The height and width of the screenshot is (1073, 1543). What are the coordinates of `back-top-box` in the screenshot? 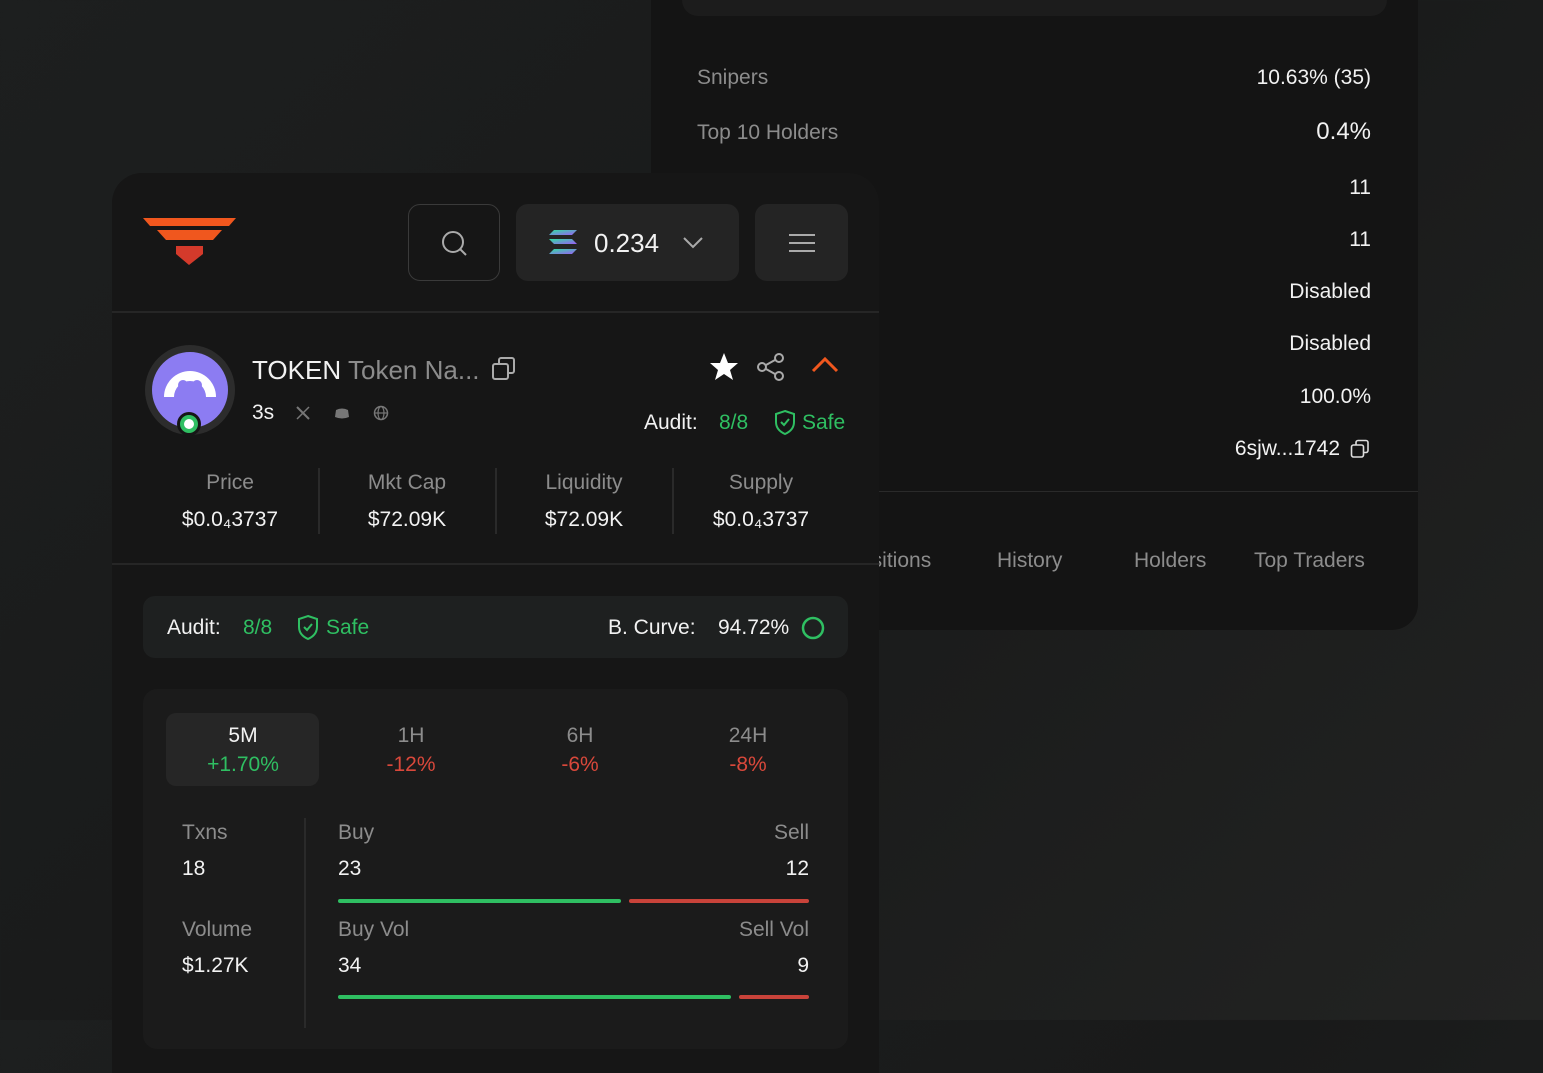 It's located at (1034, 8).